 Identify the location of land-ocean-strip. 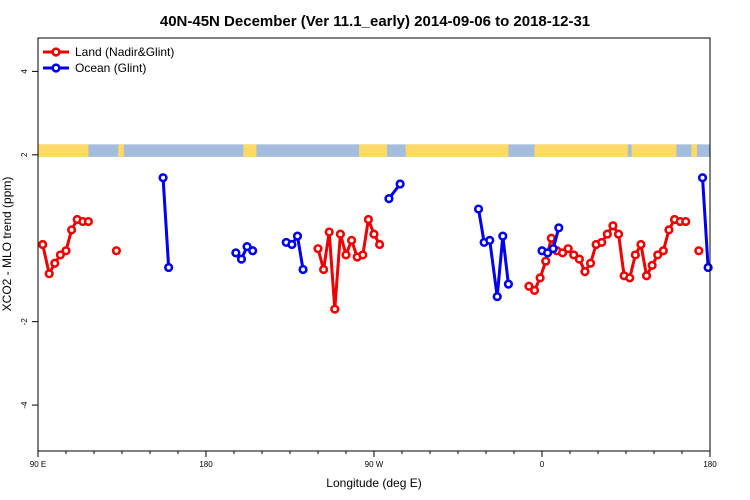
(374, 150).